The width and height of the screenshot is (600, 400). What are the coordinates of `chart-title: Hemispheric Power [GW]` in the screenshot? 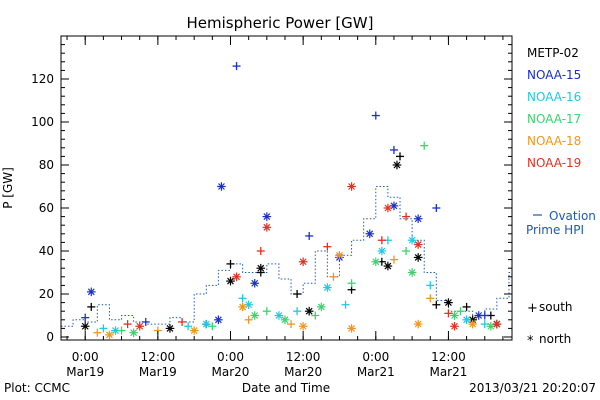 It's located at (280, 23).